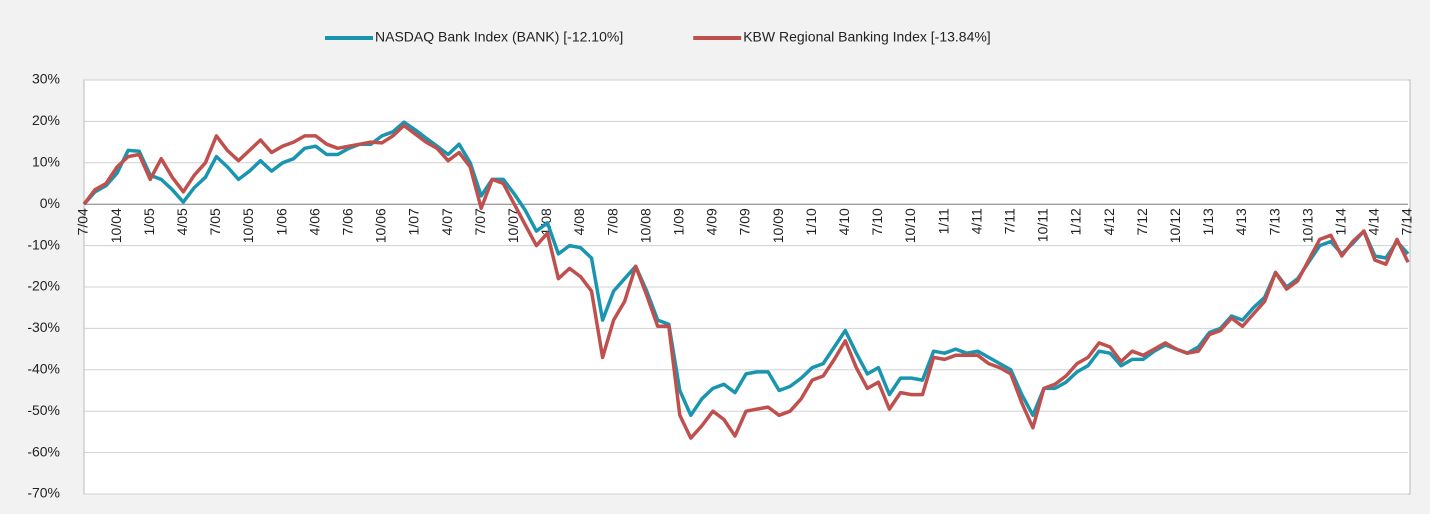  What do you see at coordinates (1010, 221) in the screenshot?
I see `x-tick-label: 7/11` at bounding box center [1010, 221].